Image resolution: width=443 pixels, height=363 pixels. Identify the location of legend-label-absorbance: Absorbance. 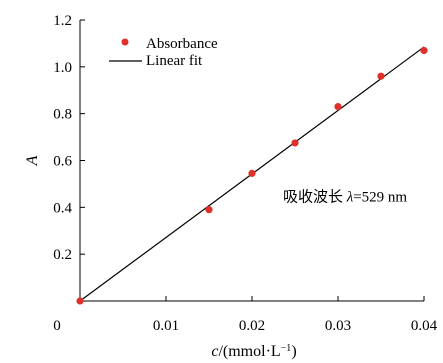
(182, 44).